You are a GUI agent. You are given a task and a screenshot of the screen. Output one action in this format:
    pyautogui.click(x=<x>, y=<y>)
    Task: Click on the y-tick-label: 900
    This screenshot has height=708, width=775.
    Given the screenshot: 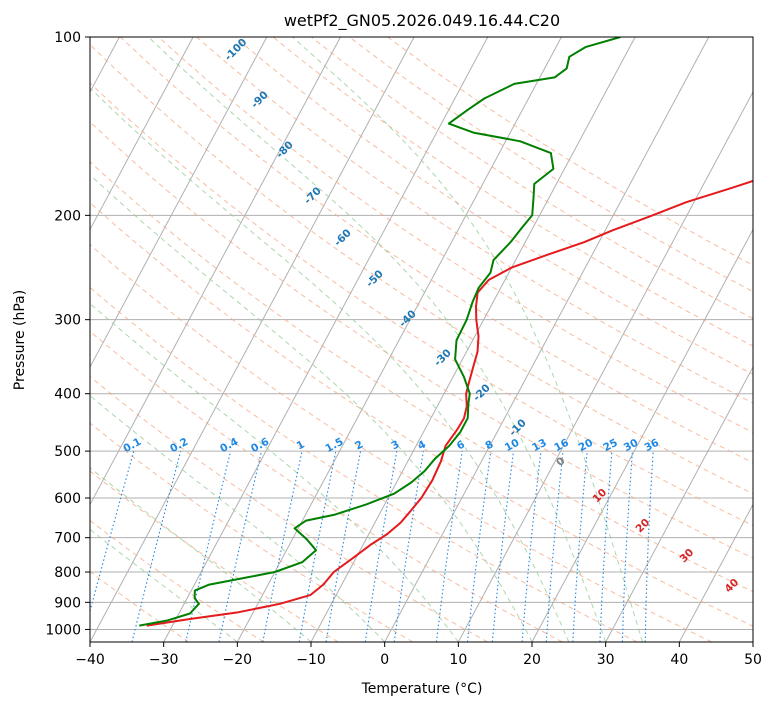 What is the action you would take?
    pyautogui.click(x=67, y=603)
    